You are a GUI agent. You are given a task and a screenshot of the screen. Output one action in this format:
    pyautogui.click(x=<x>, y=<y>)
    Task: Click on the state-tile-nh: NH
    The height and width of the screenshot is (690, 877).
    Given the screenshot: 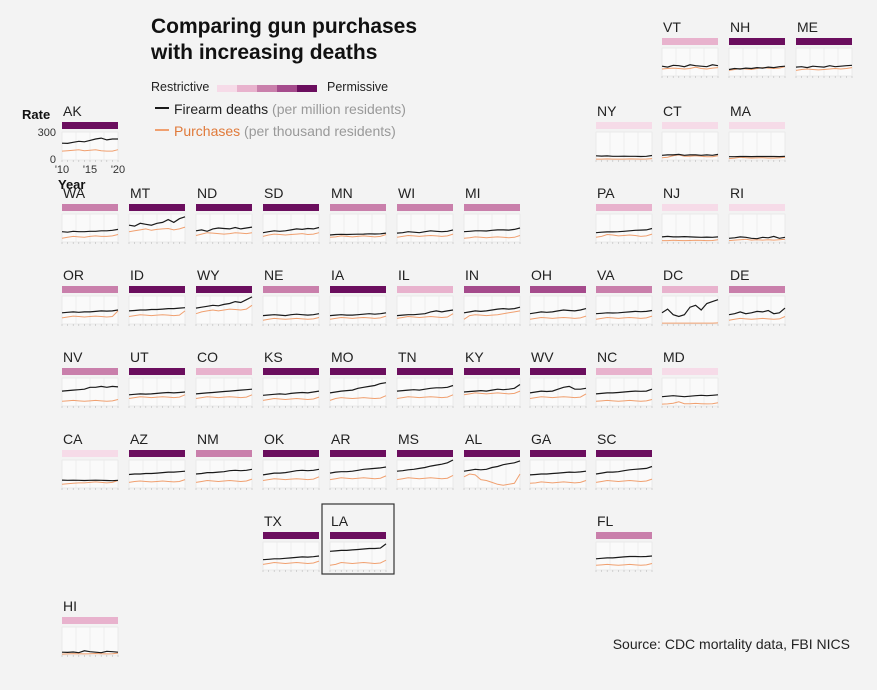 What is the action you would take?
    pyautogui.click(x=757, y=48)
    